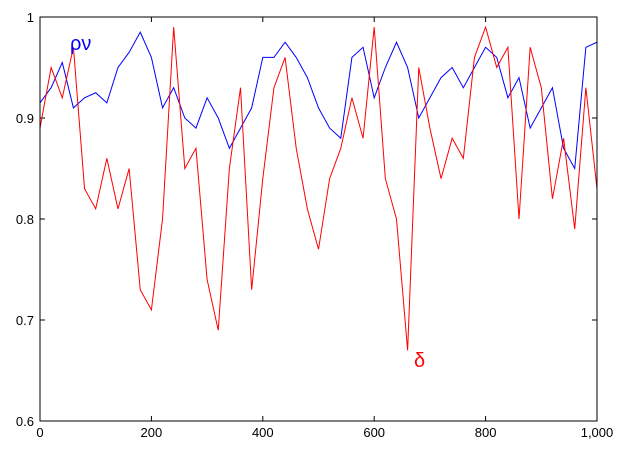 This screenshot has width=618, height=449. What do you see at coordinates (486, 432) in the screenshot?
I see `x-tick-label: 800` at bounding box center [486, 432].